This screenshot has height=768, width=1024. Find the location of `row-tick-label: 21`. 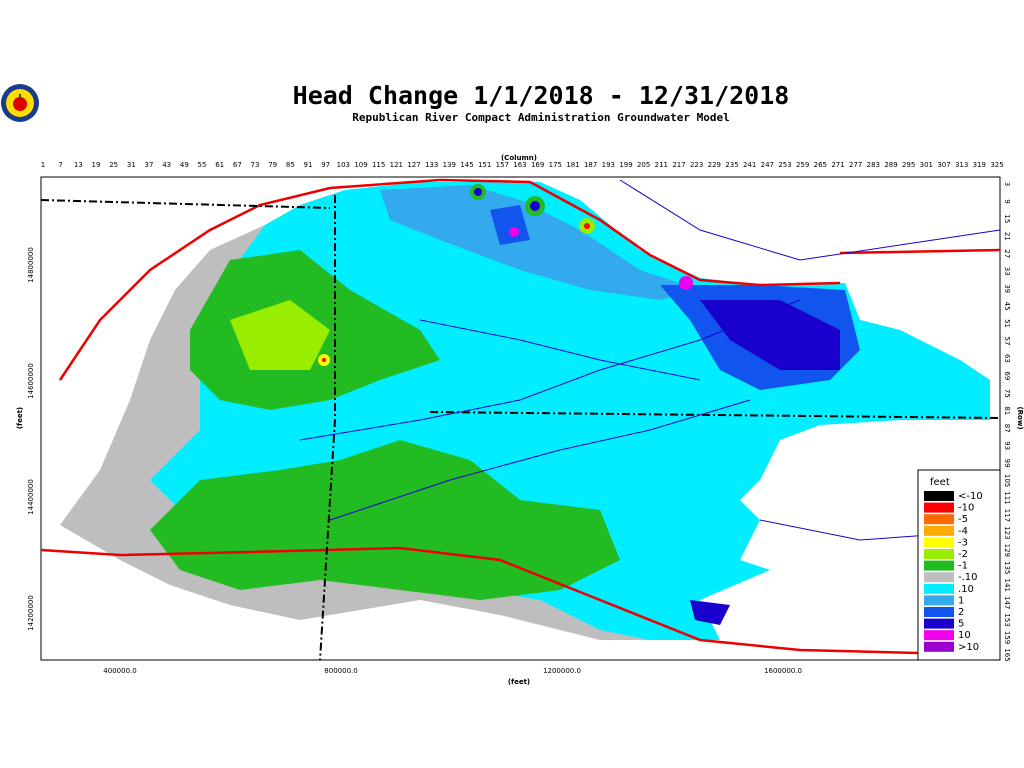

row-tick-label: 21 is located at coordinates (1007, 236).